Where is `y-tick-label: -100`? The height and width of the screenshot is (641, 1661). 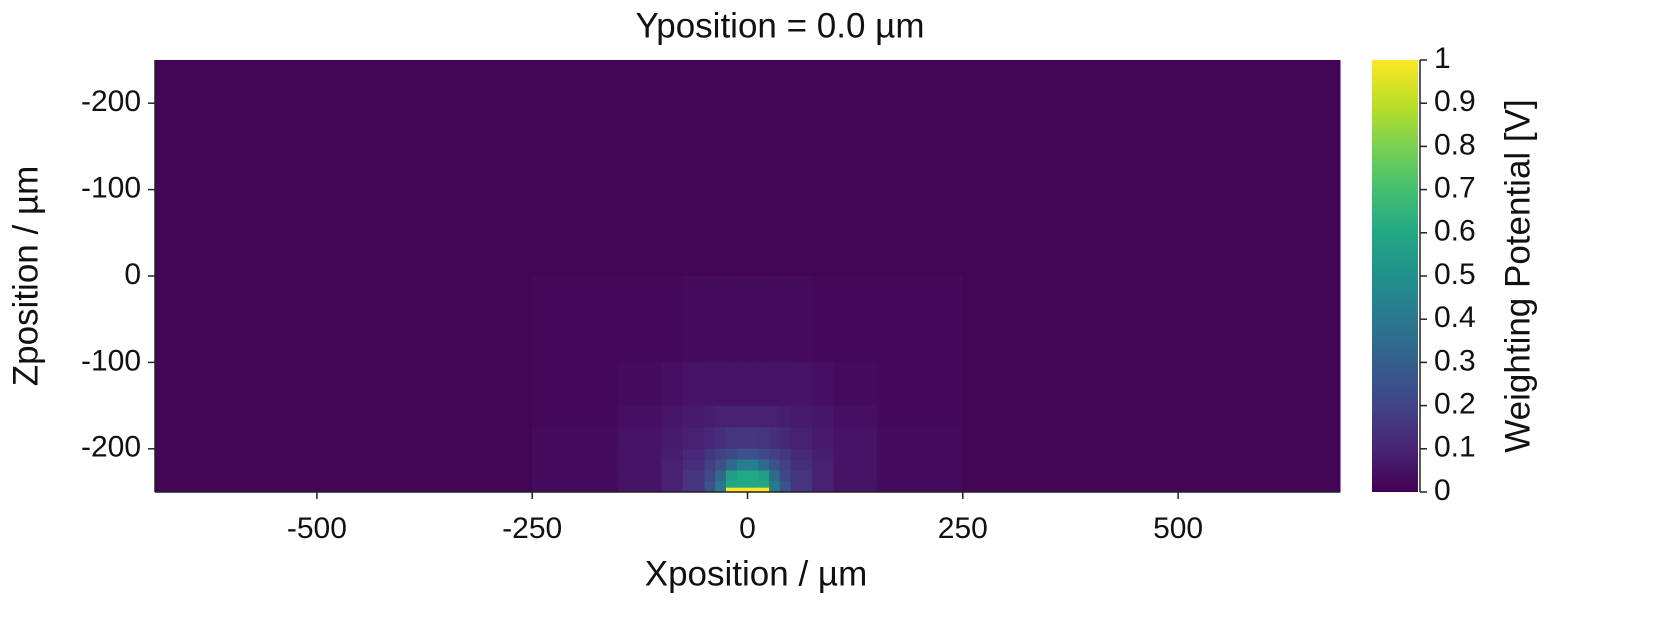 y-tick-label: -100 is located at coordinates (111, 188).